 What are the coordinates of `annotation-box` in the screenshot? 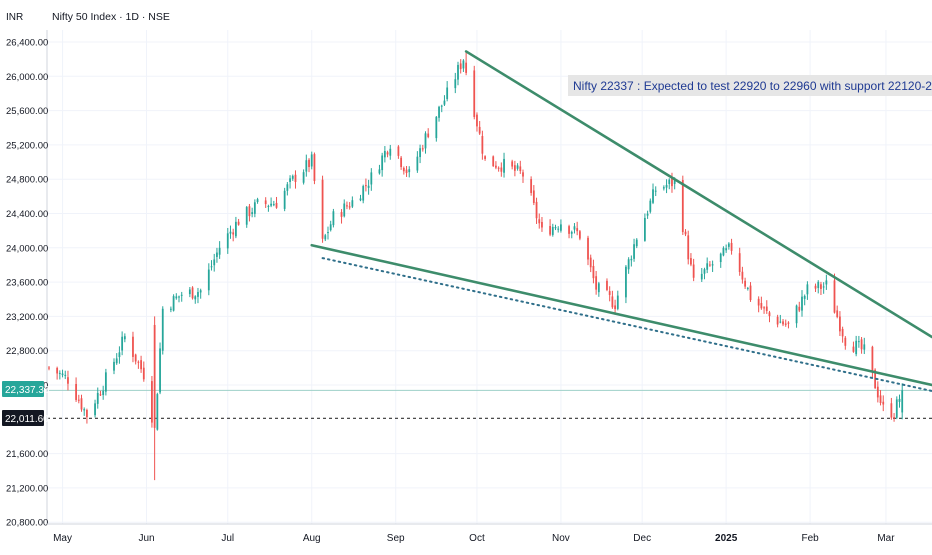 It's located at (750, 85).